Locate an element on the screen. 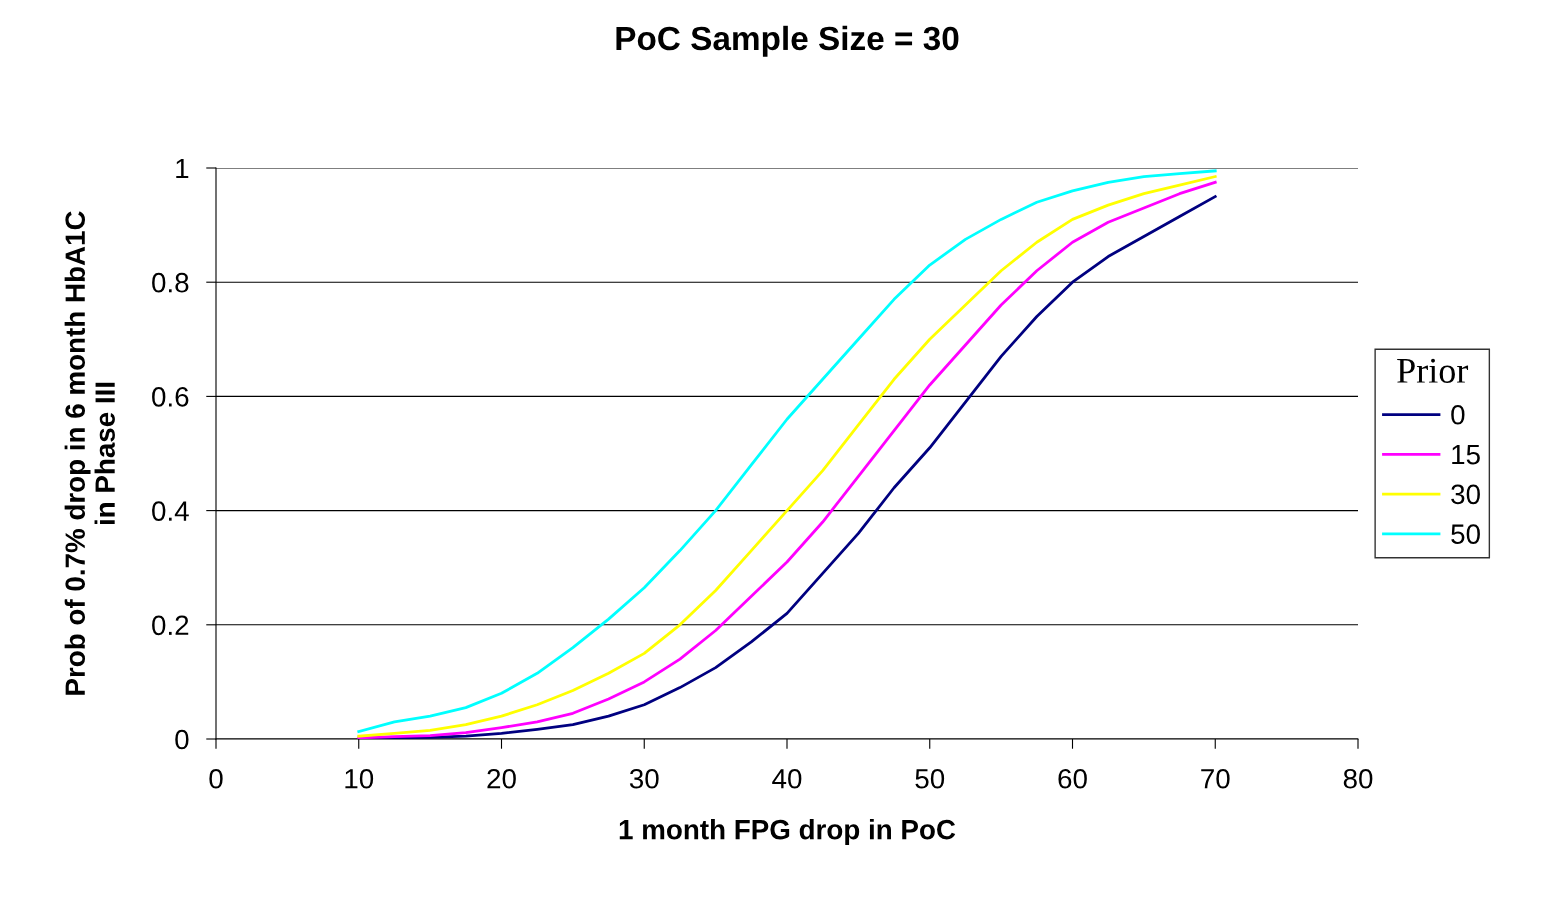  y-tick-label: 0.6 is located at coordinates (170, 397).